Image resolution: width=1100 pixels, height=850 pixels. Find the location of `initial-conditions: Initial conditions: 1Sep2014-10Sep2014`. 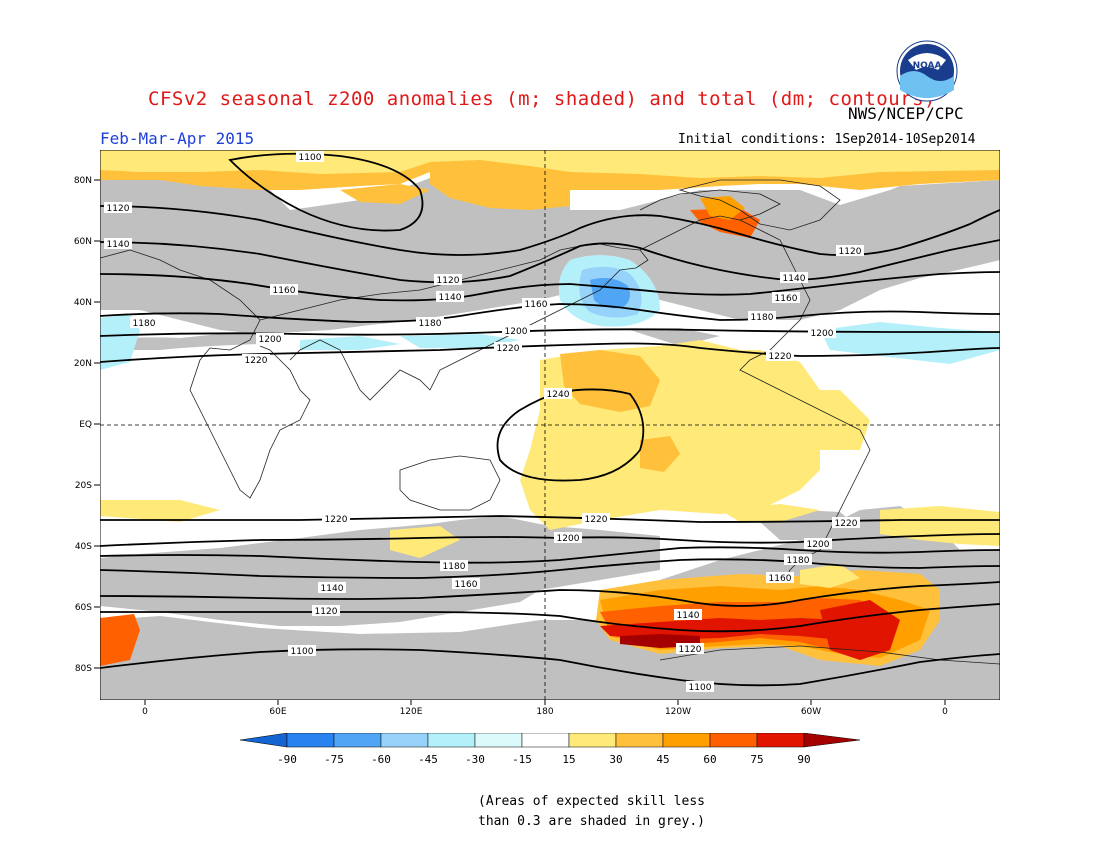

initial-conditions: Initial conditions: 1Sep2014-10Sep2014 is located at coordinates (827, 139).